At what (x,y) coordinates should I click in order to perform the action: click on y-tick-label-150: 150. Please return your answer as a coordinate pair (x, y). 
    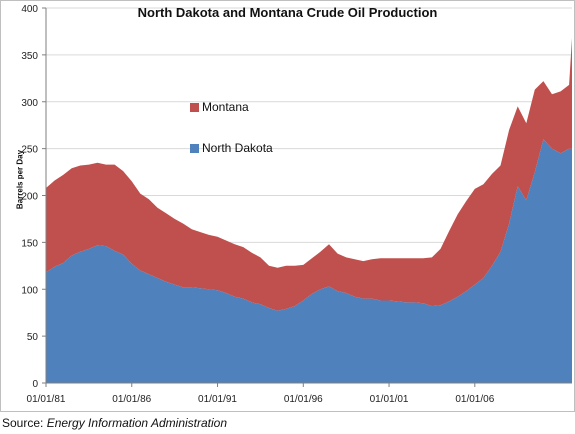
    Looking at the image, I should click on (29, 243).